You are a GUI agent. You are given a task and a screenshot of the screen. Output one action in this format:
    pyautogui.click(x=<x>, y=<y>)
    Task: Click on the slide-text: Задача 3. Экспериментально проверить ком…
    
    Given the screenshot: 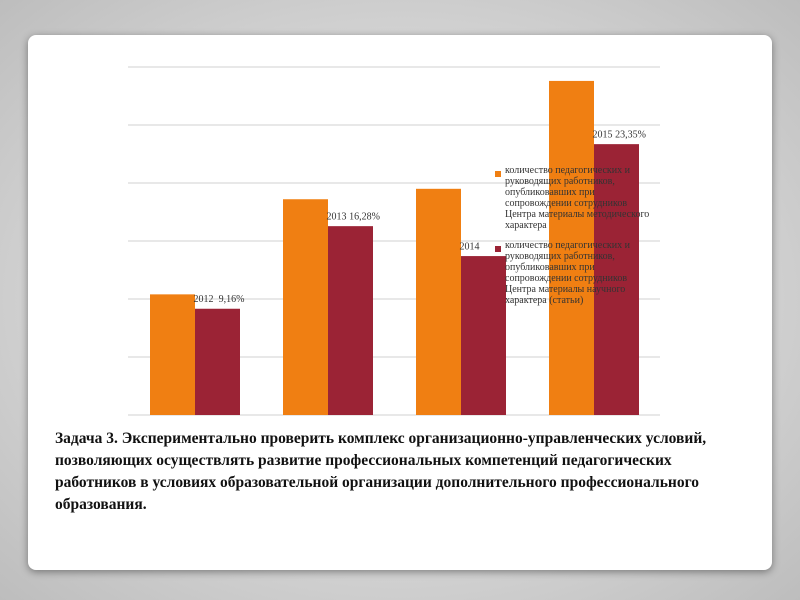 What is the action you would take?
    pyautogui.click(x=381, y=471)
    